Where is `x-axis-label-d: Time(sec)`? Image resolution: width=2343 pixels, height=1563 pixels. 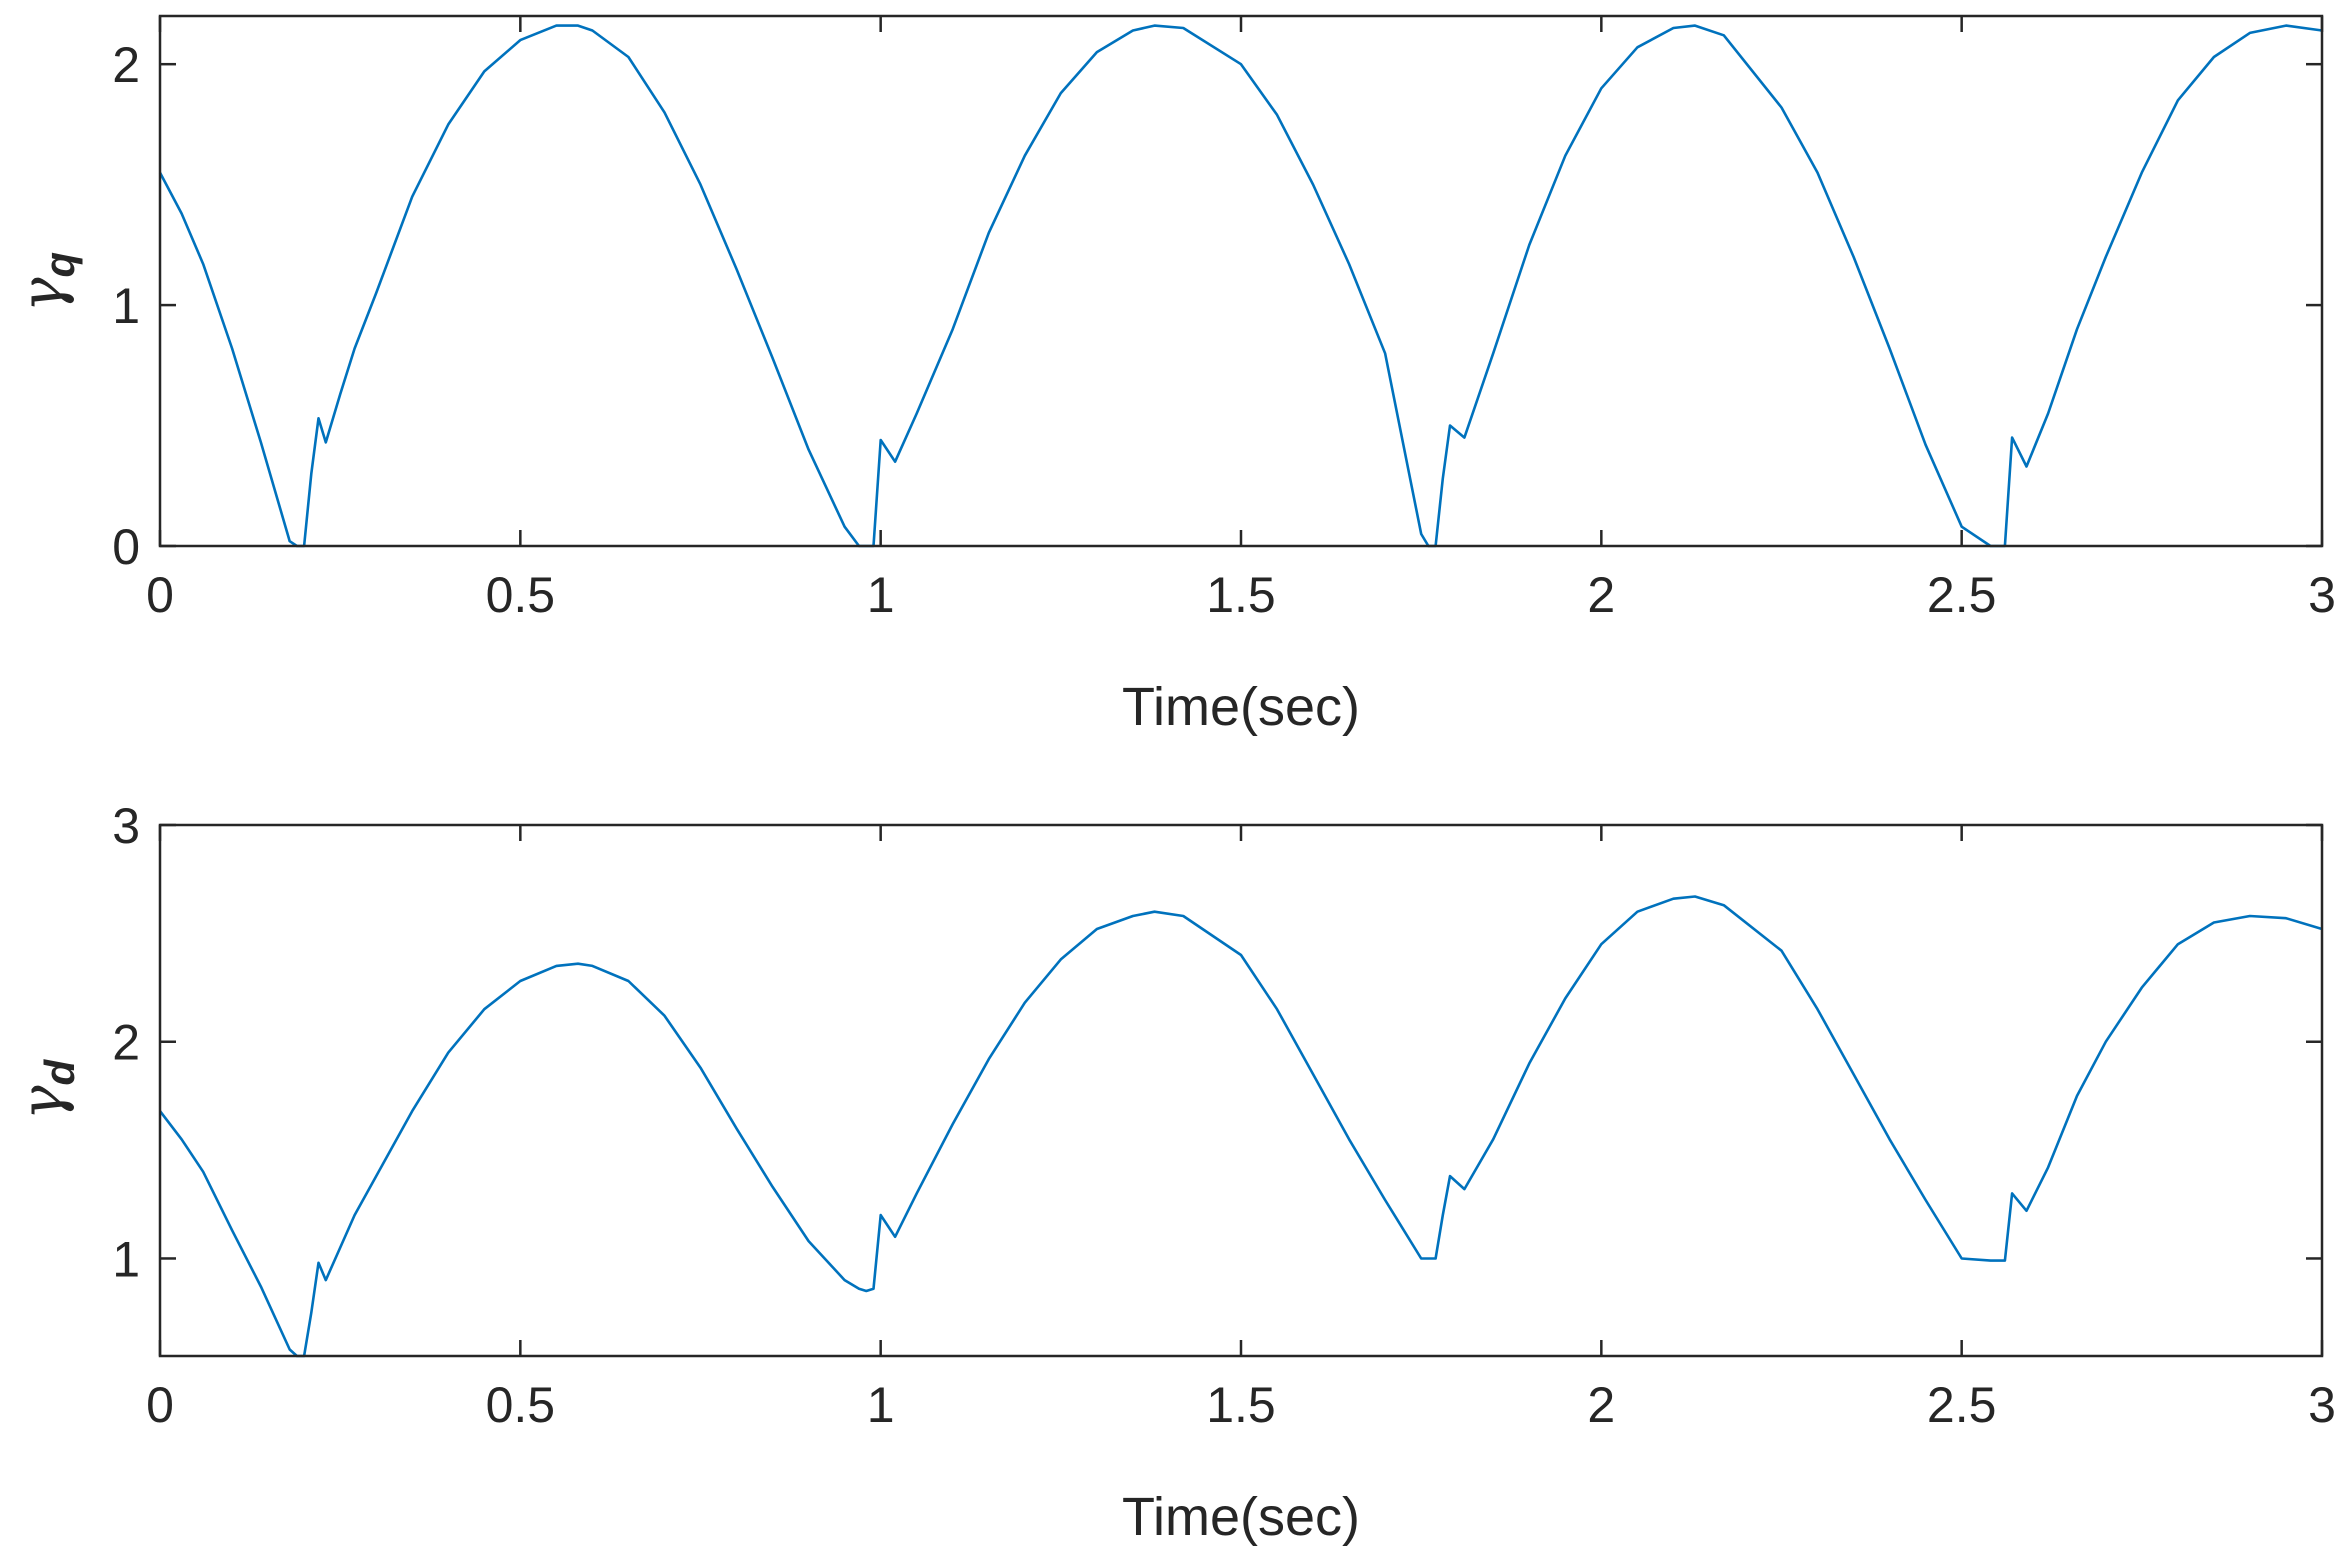 x-axis-label-d: Time(sec) is located at coordinates (1241, 1517).